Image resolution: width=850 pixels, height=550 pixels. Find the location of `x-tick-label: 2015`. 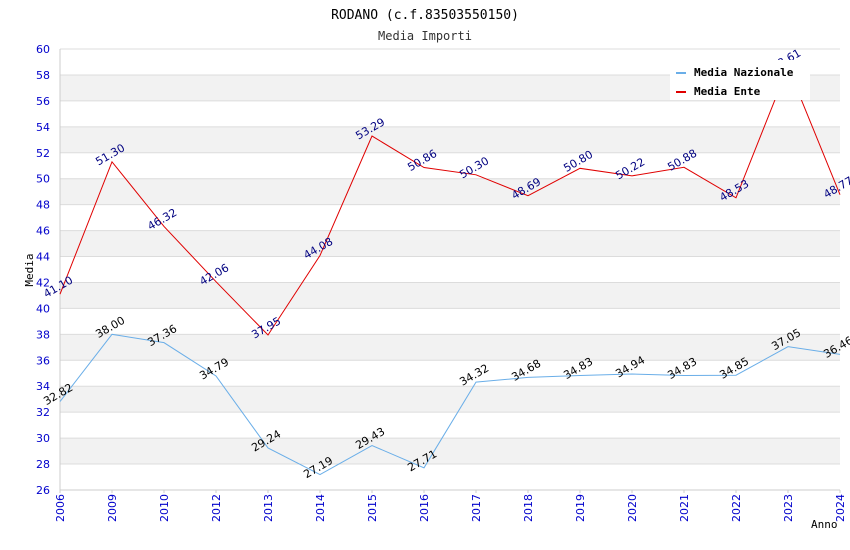

x-tick-label: 2015 is located at coordinates (372, 508).